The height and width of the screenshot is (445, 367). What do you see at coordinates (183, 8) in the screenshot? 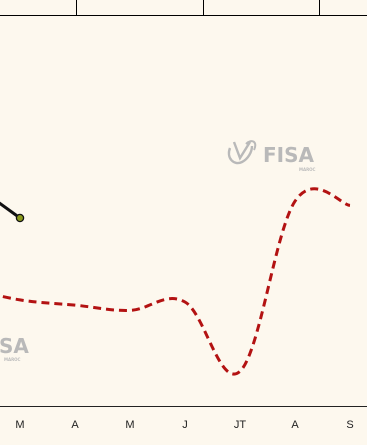
I see `top-table-border` at bounding box center [183, 8].